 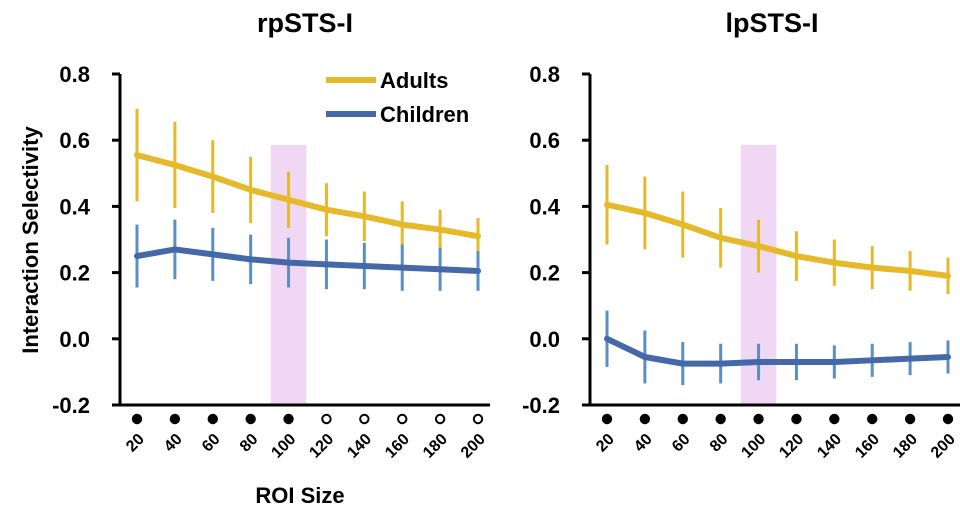 I want to click on y-axis-label: Interaction Selectivity, so click(x=30, y=240).